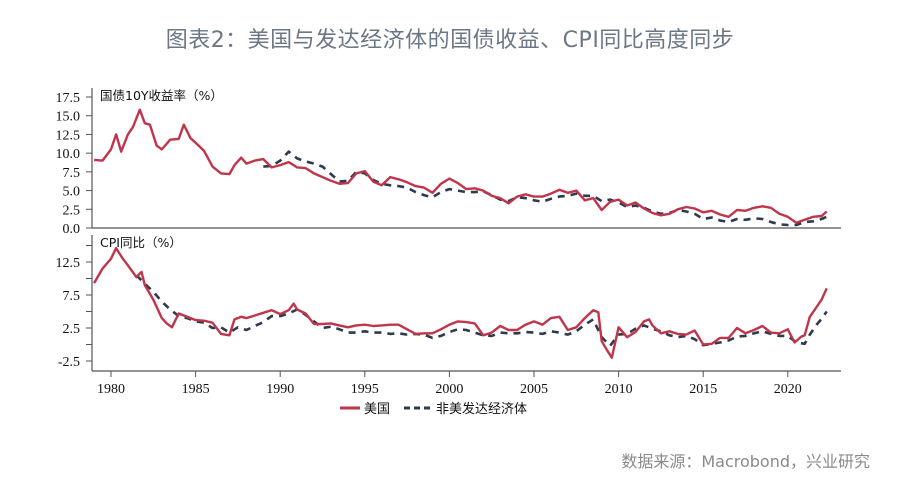  Describe the element at coordinates (280, 389) in the screenshot. I see `x-tick-label: 1990` at that location.